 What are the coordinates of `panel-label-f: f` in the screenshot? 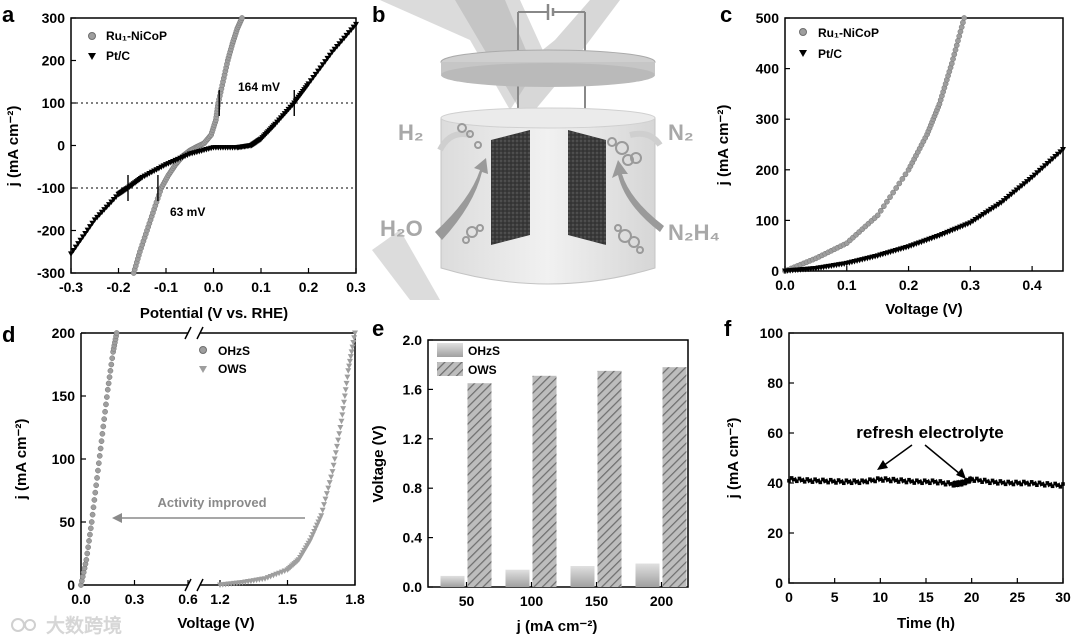 It's located at (728, 328).